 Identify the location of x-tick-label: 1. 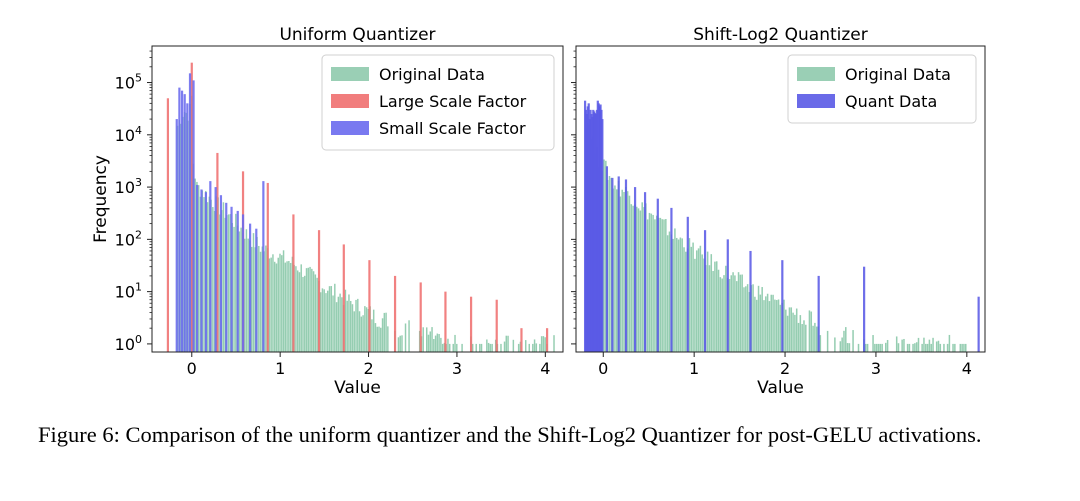
(280, 368).